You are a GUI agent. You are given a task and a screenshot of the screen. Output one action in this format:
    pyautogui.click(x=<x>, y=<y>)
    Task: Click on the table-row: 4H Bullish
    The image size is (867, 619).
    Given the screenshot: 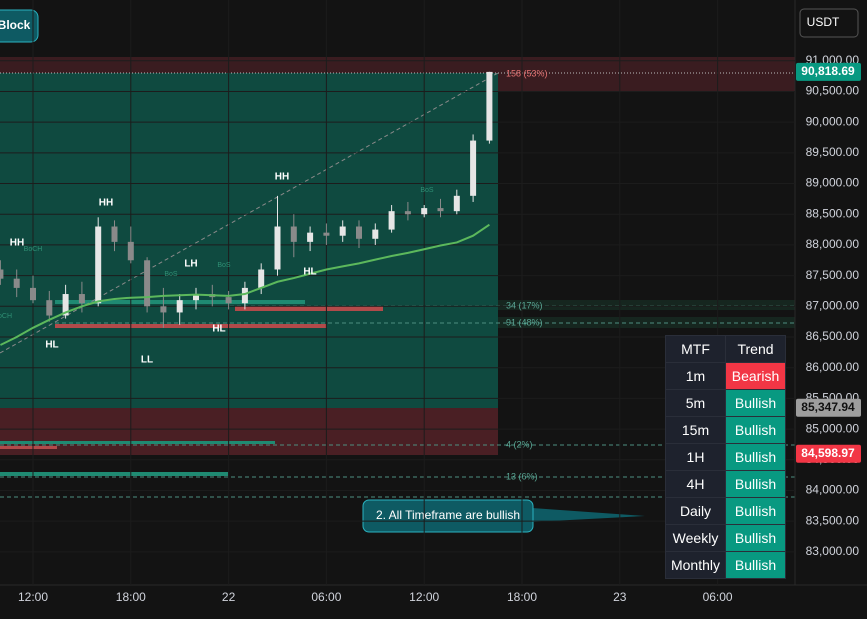 What is the action you would take?
    pyautogui.click(x=725, y=484)
    